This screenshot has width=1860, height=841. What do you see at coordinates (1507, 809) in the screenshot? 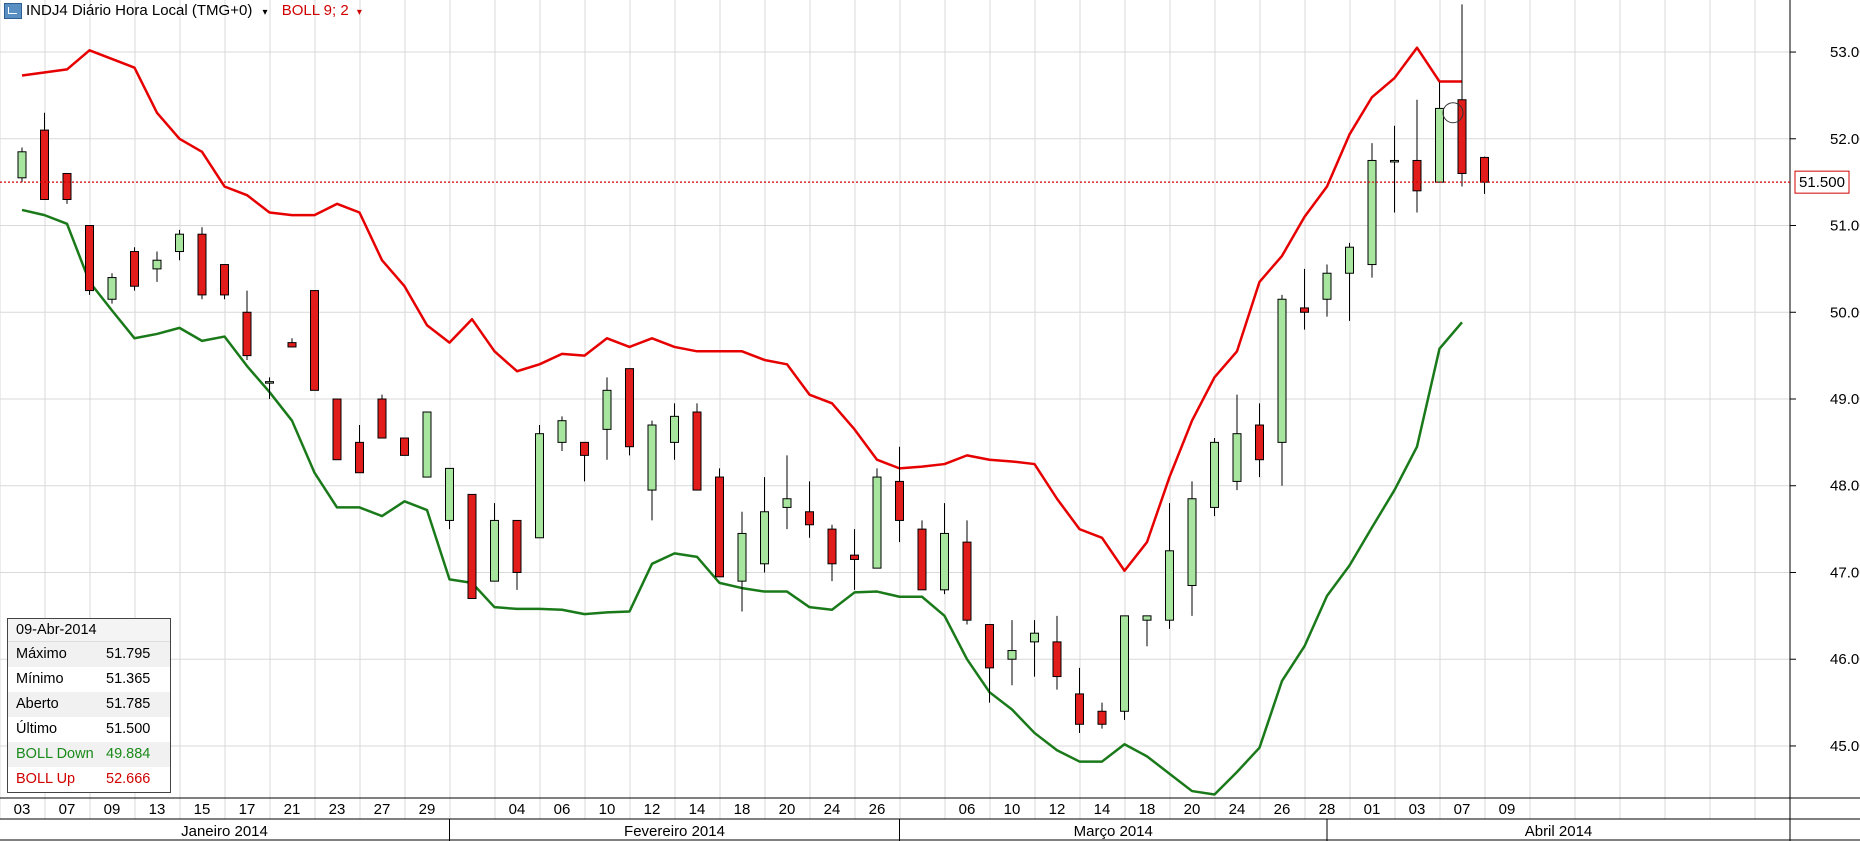
I see `x-tick-label: 09` at bounding box center [1507, 809].